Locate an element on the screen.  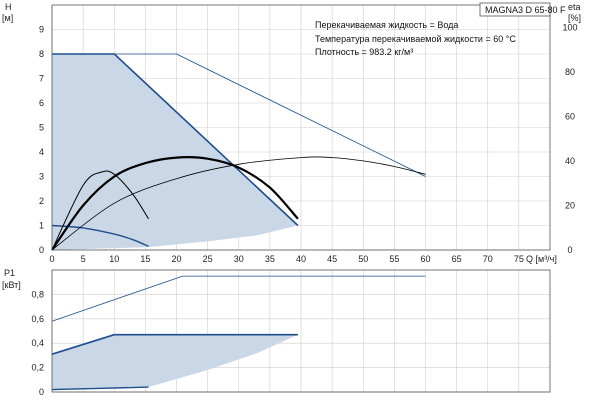
x-tick-label: 25 is located at coordinates (208, 259).